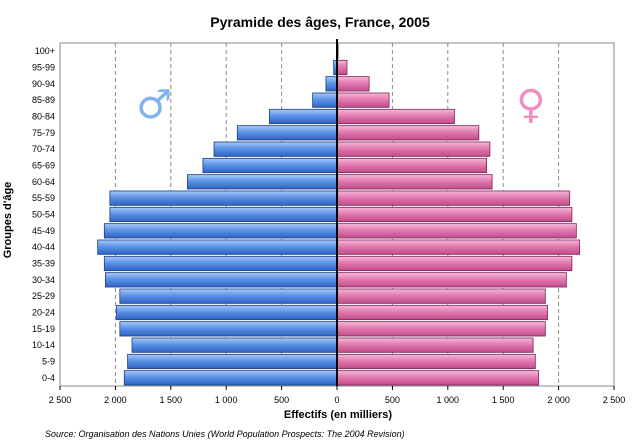 This screenshot has width=640, height=443. I want to click on category-label: 15-19, so click(43, 329).